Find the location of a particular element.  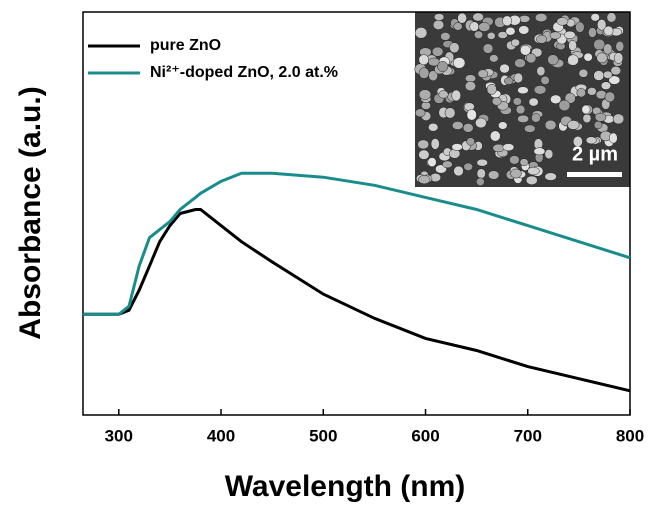

x-tick-label: 800 is located at coordinates (630, 435).